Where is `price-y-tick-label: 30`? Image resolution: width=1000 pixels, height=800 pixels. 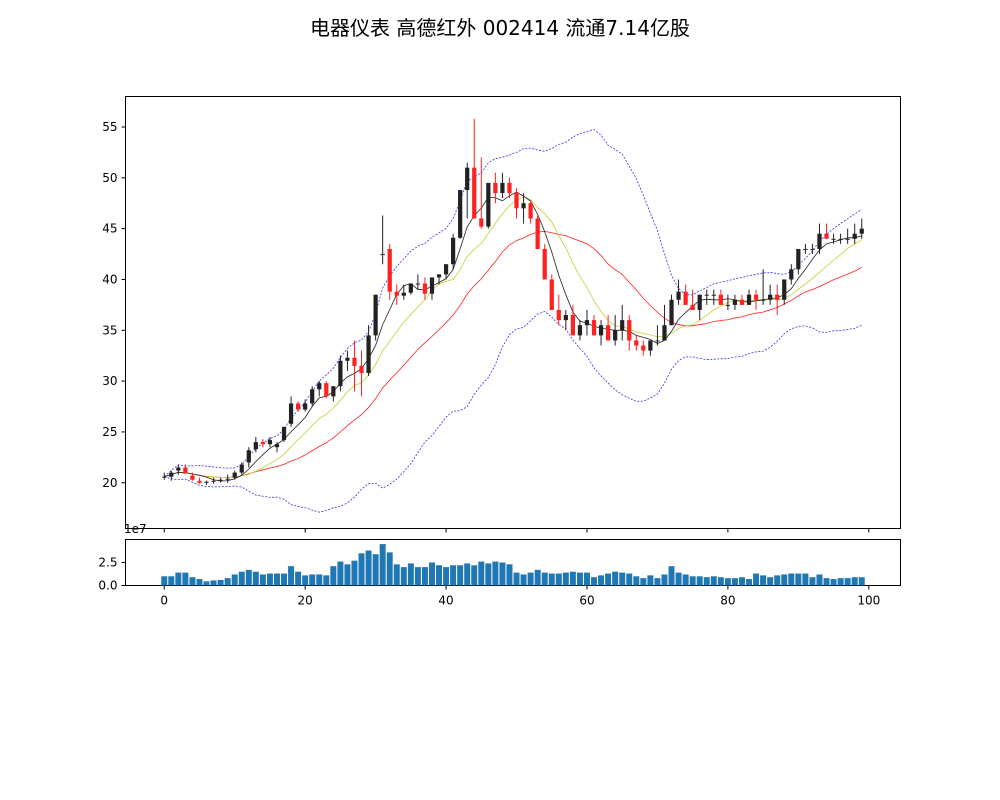
price-y-tick-label: 30 is located at coordinates (109, 381).